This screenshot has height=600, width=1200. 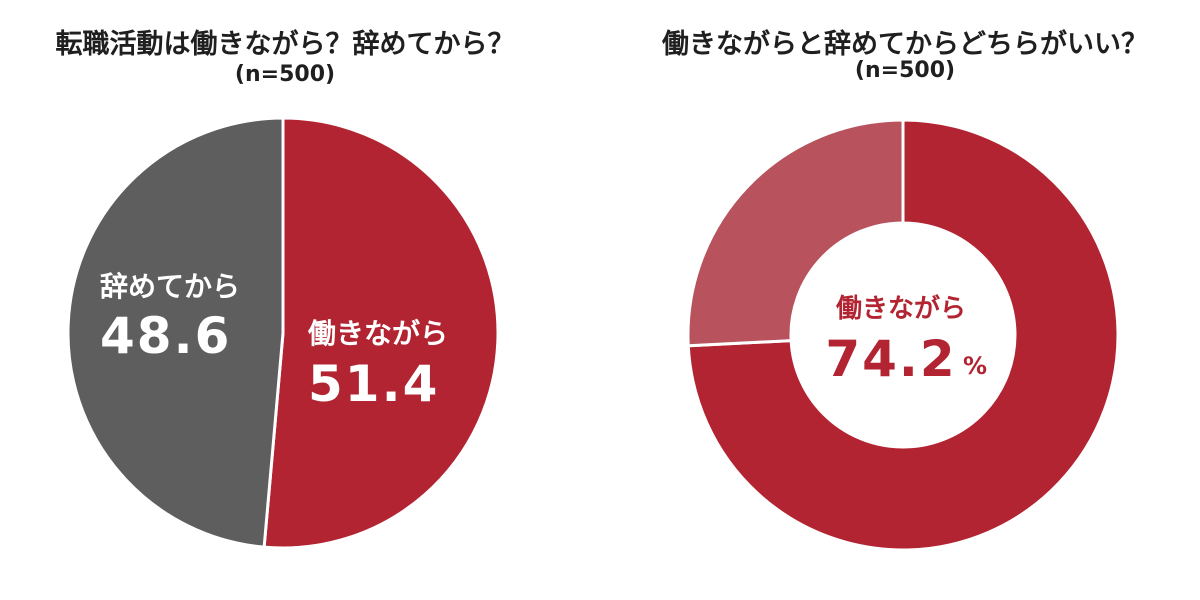 I want to click on donut-slice, so click(x=795, y=233).